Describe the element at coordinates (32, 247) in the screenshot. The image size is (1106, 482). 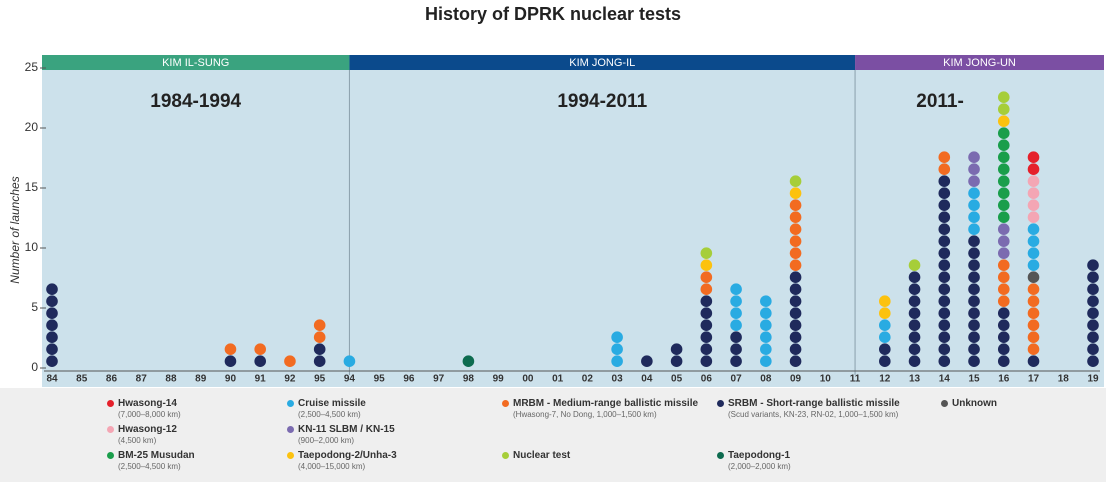
I see `y-tick-label: 10` at that location.